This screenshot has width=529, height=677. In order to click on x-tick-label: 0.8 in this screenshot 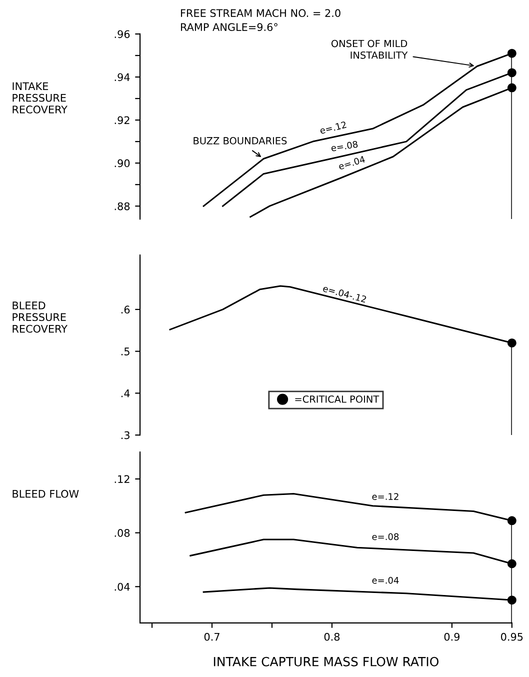, I will do `click(332, 636)`.